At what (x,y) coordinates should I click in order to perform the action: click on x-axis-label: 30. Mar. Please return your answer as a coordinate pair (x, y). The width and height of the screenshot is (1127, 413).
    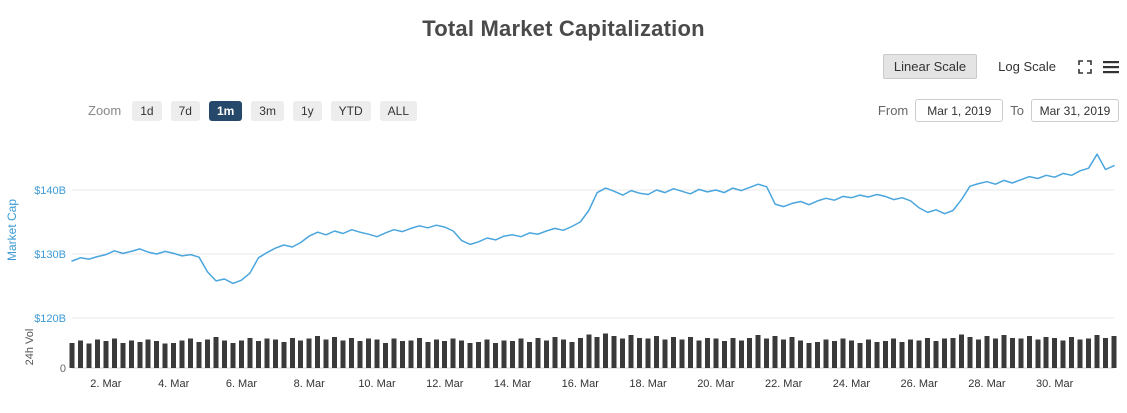
    Looking at the image, I should click on (1055, 384).